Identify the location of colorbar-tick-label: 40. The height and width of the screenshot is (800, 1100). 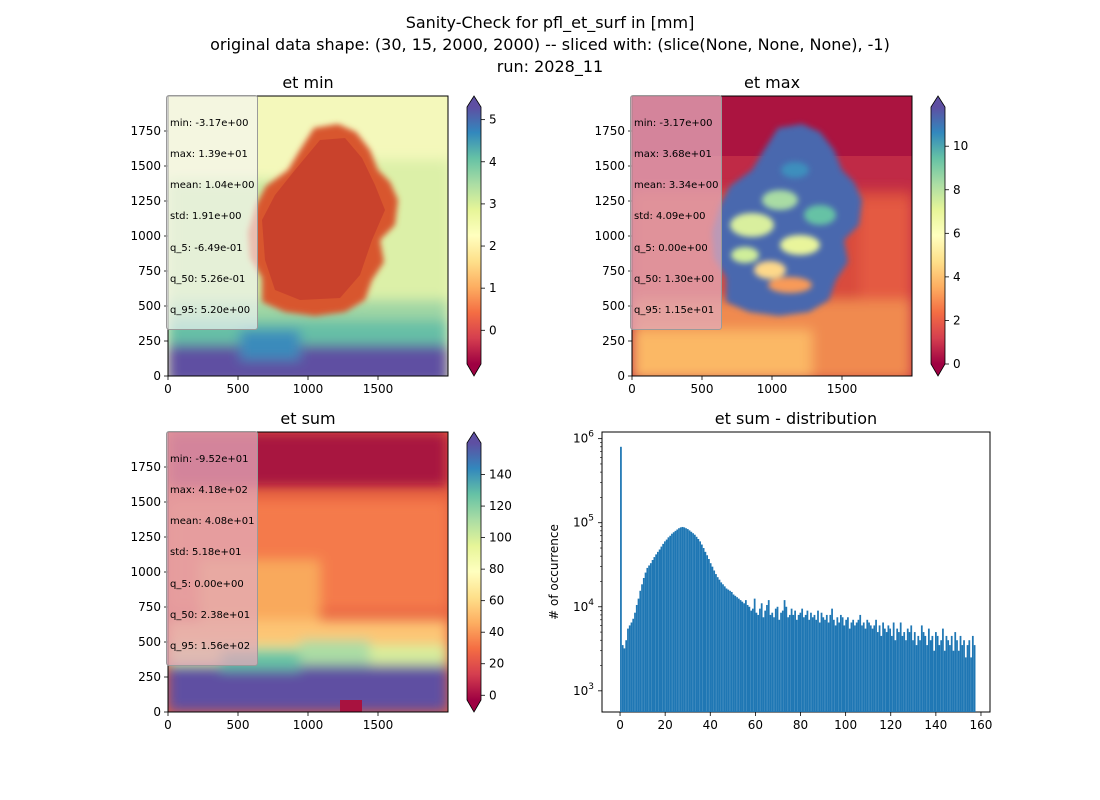
(496, 632).